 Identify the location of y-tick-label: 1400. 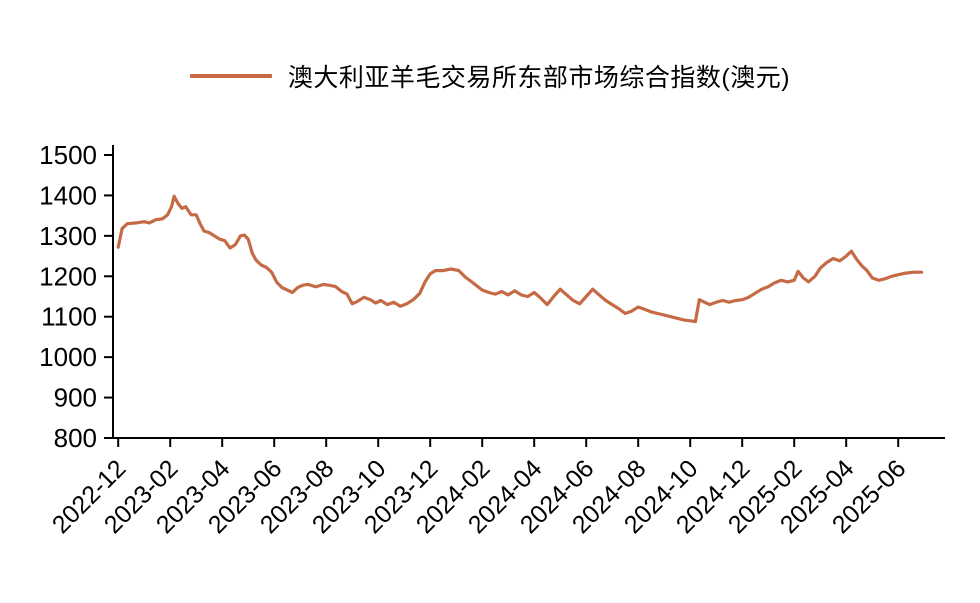
(68, 195).